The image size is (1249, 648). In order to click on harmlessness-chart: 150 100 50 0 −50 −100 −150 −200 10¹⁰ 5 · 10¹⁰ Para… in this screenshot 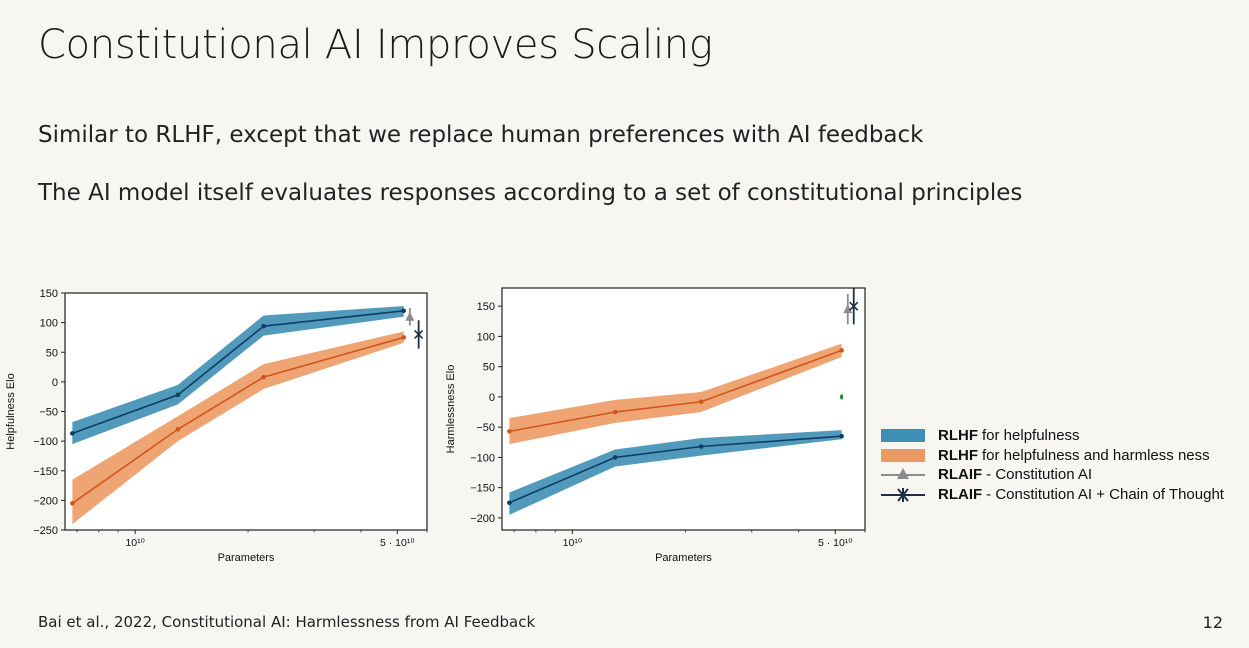, I will do `click(655, 425)`.